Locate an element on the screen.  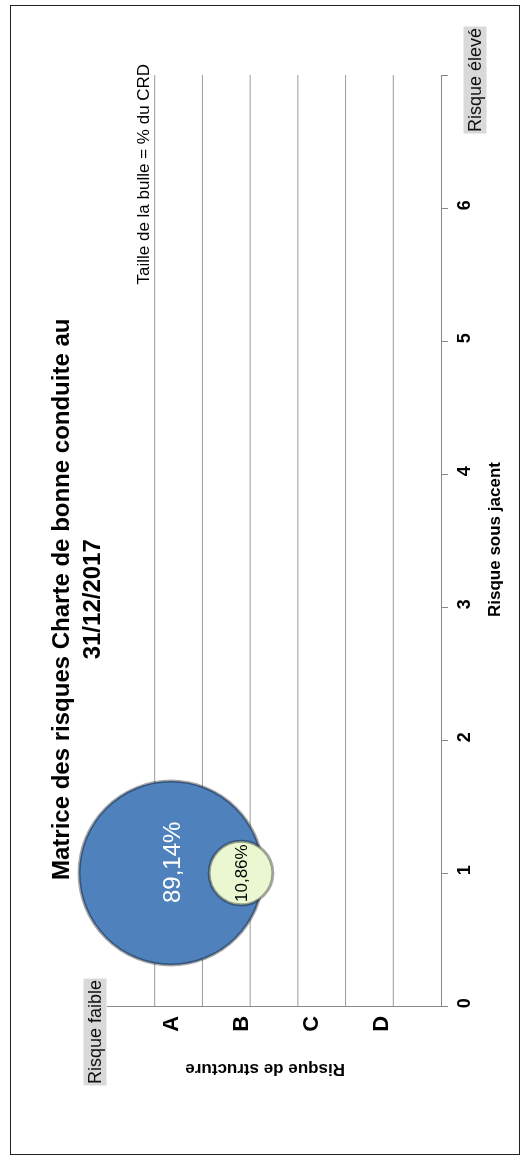
y-tick-label: 1 is located at coordinates (463, 870).